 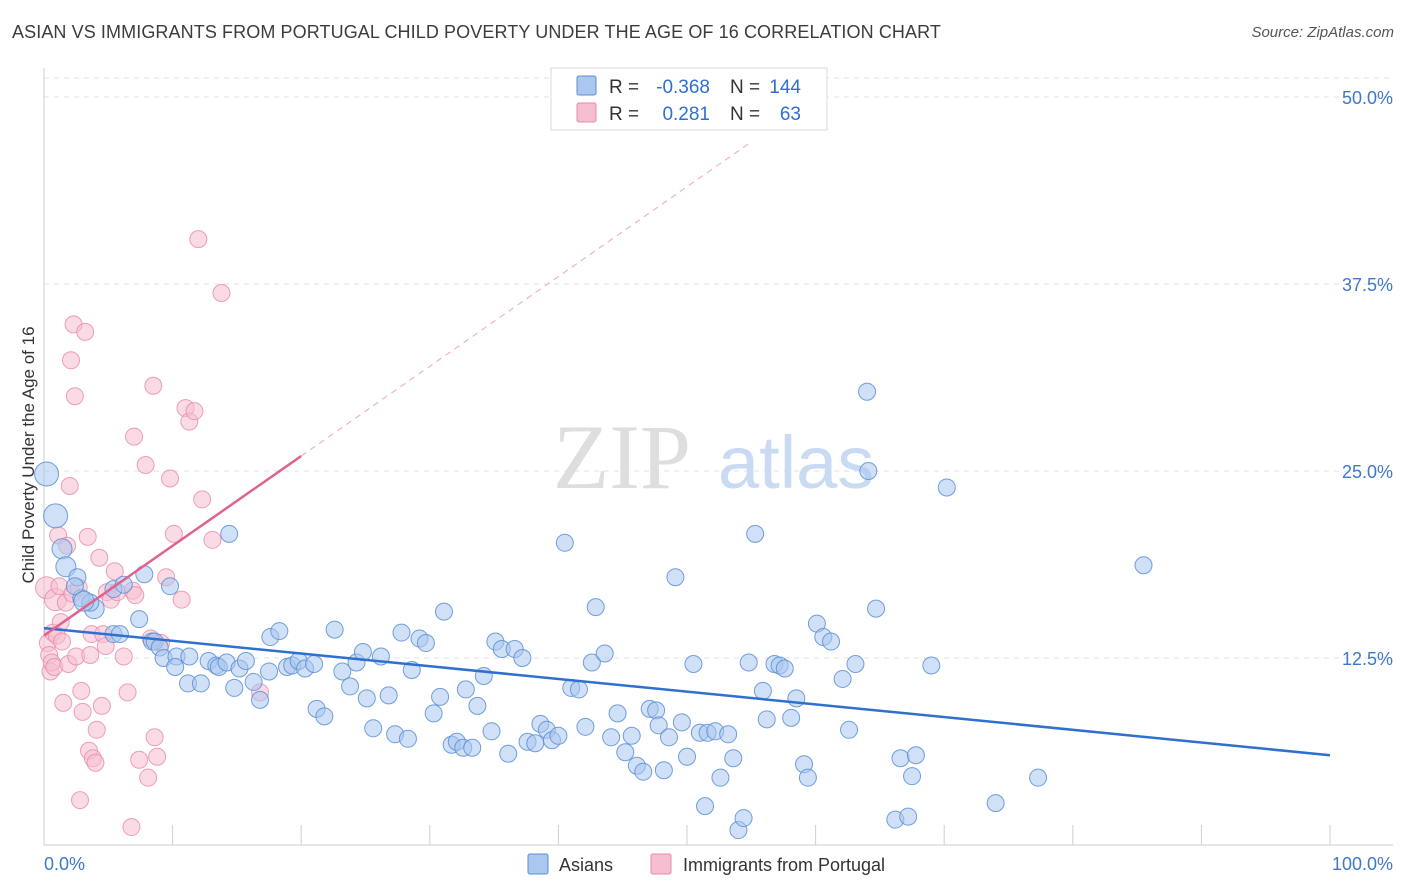 I want to click on trend-line-asians, so click(x=687, y=691).